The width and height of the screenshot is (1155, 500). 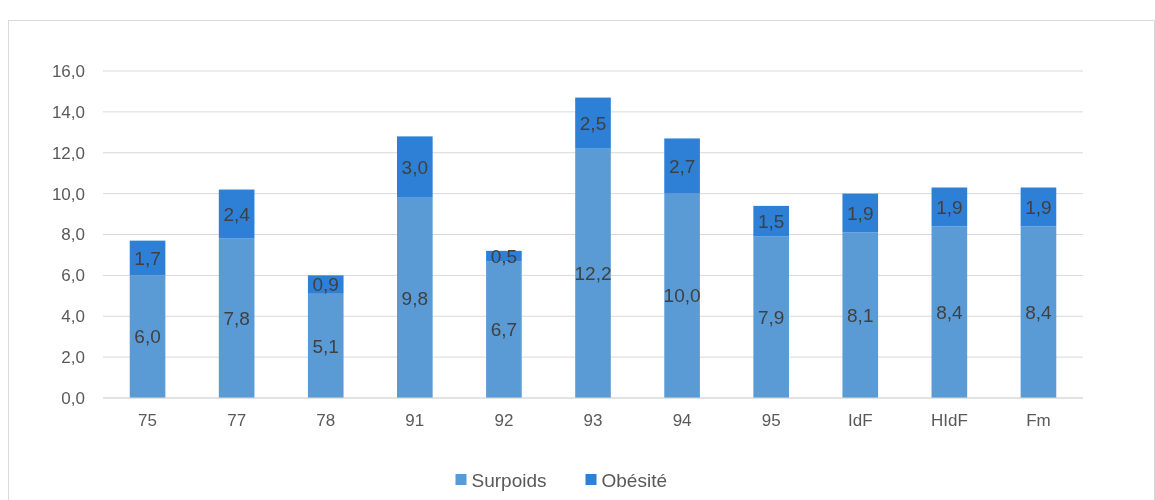 I want to click on legend-label: Surpoids, so click(x=509, y=480).